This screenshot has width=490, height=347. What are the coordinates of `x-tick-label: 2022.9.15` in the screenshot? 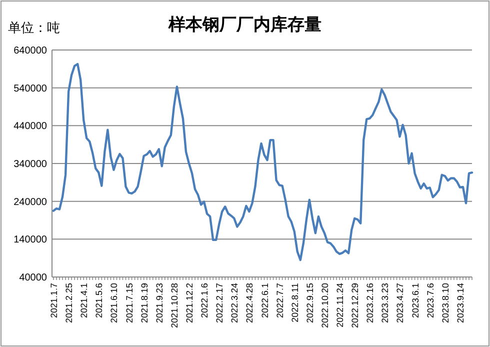 It's located at (309, 303).